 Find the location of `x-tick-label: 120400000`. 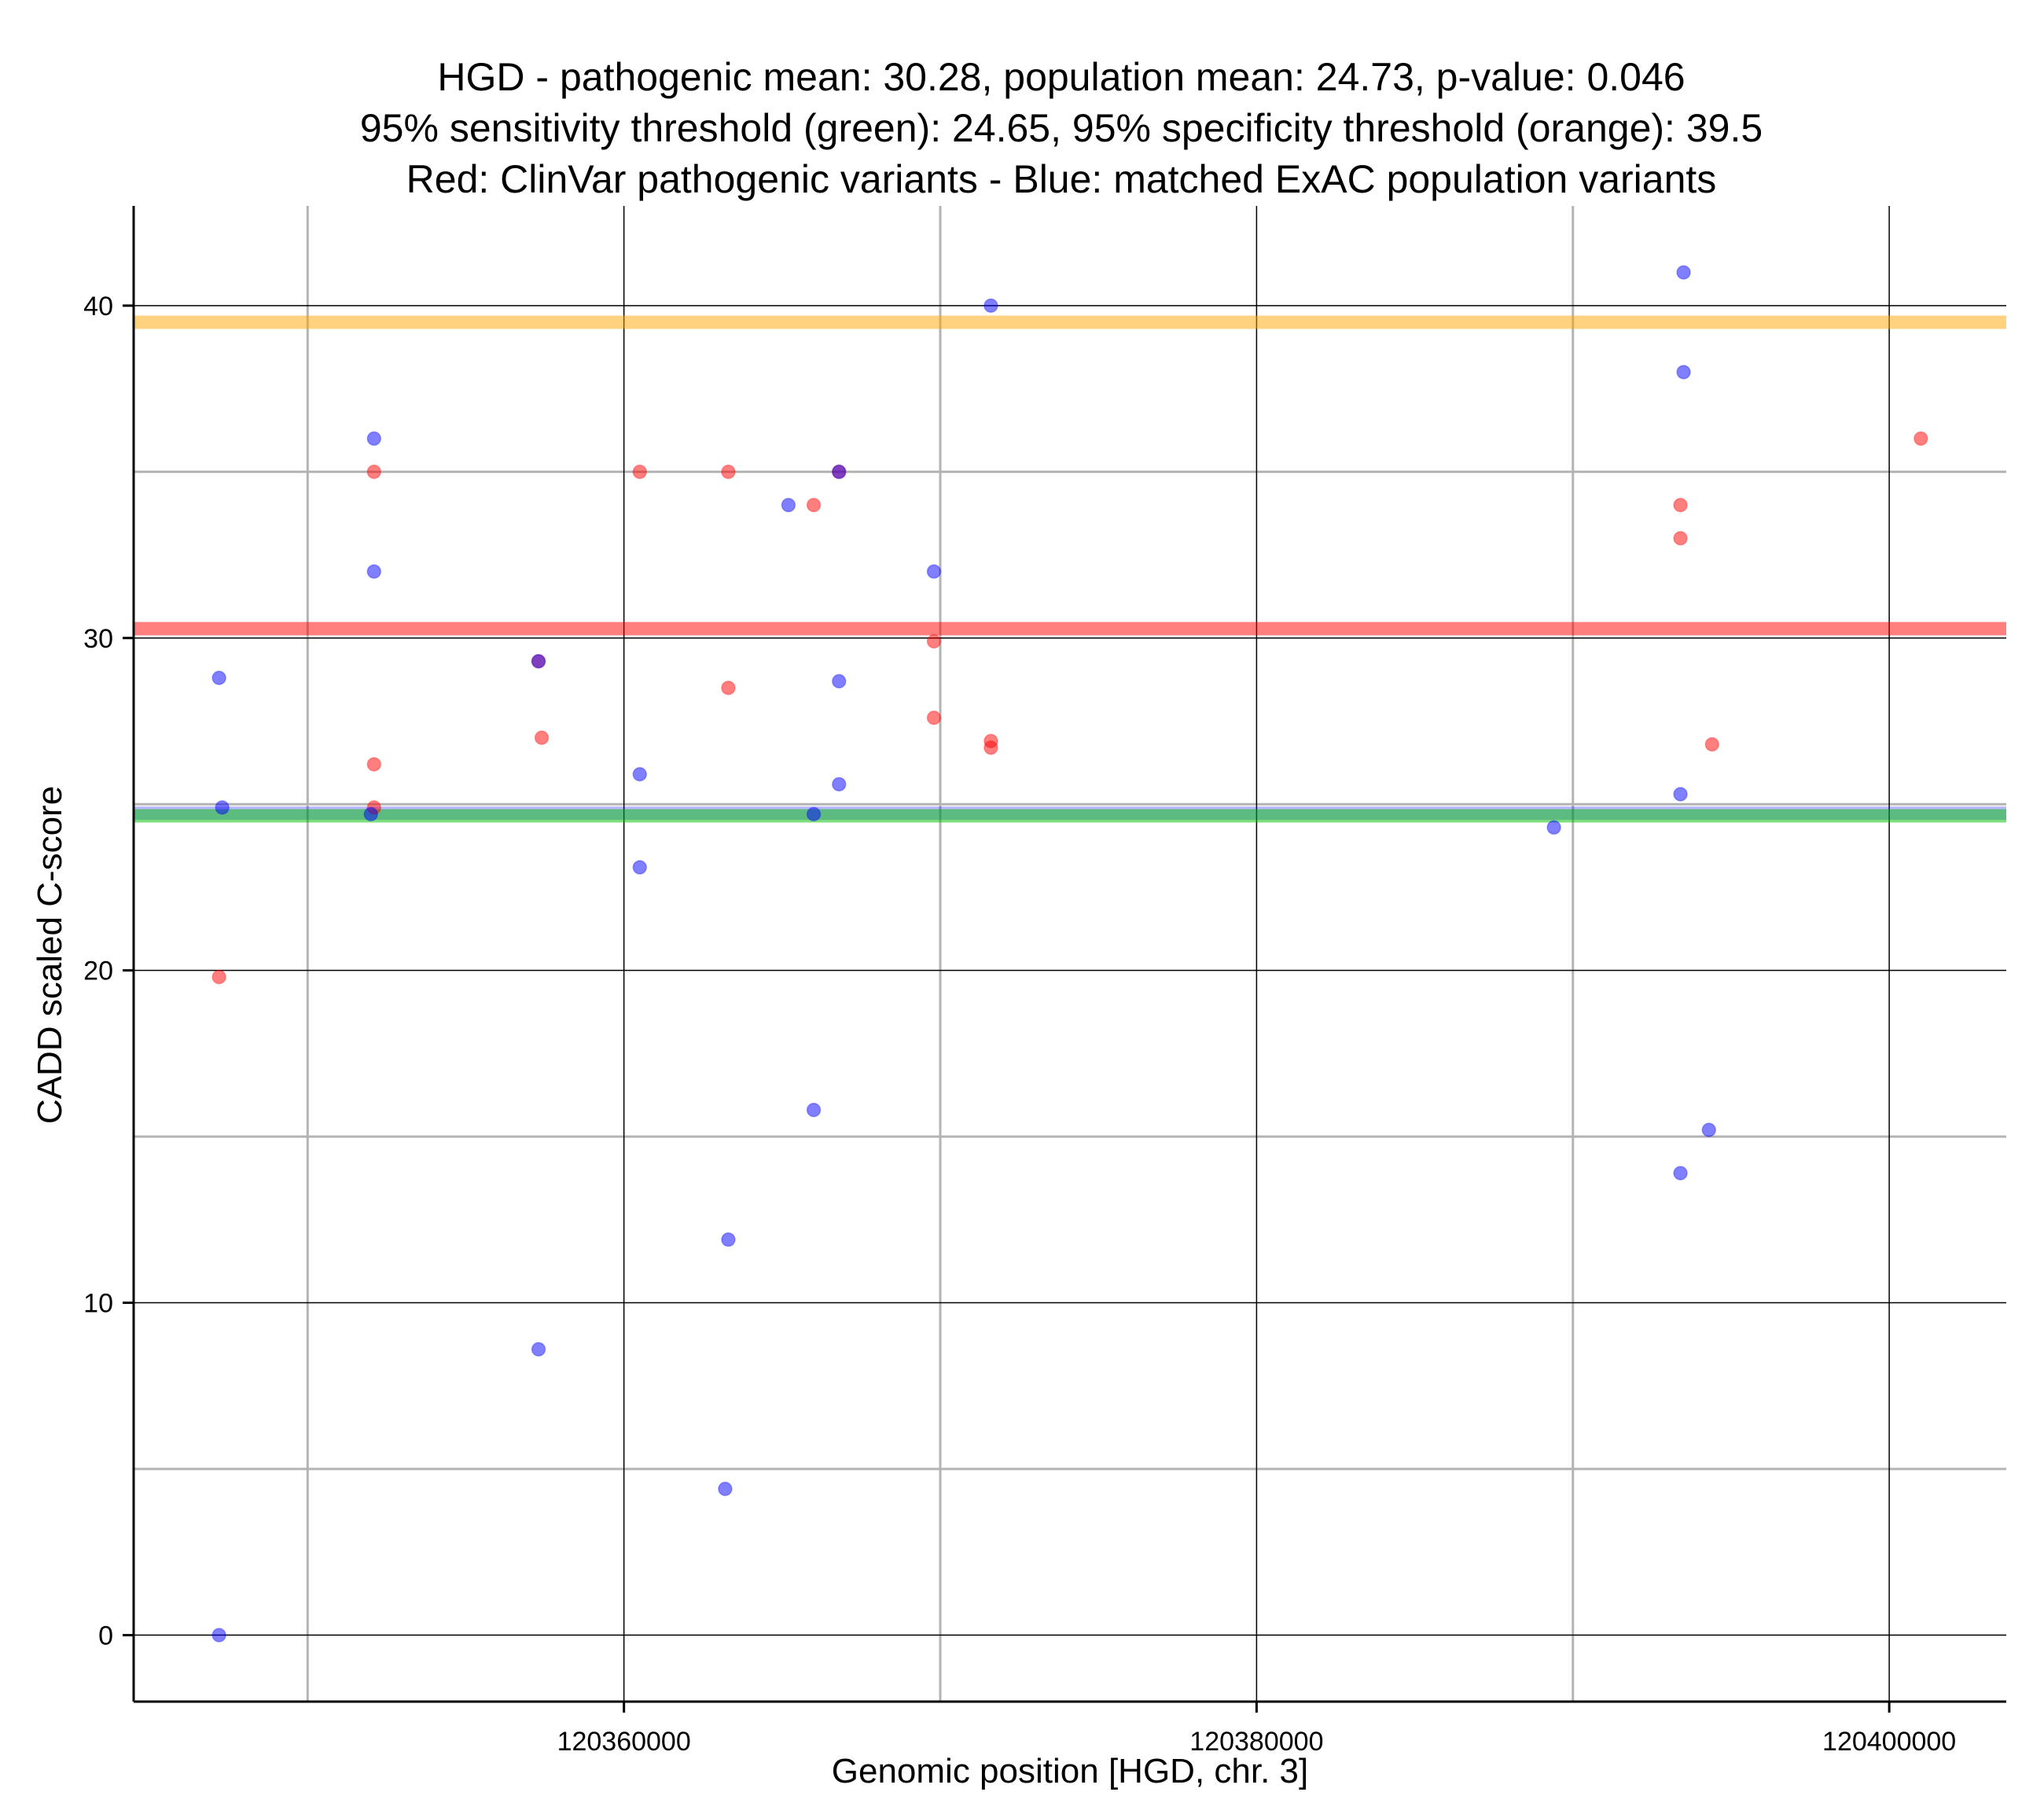

x-tick-label: 120400000 is located at coordinates (1889, 1742).